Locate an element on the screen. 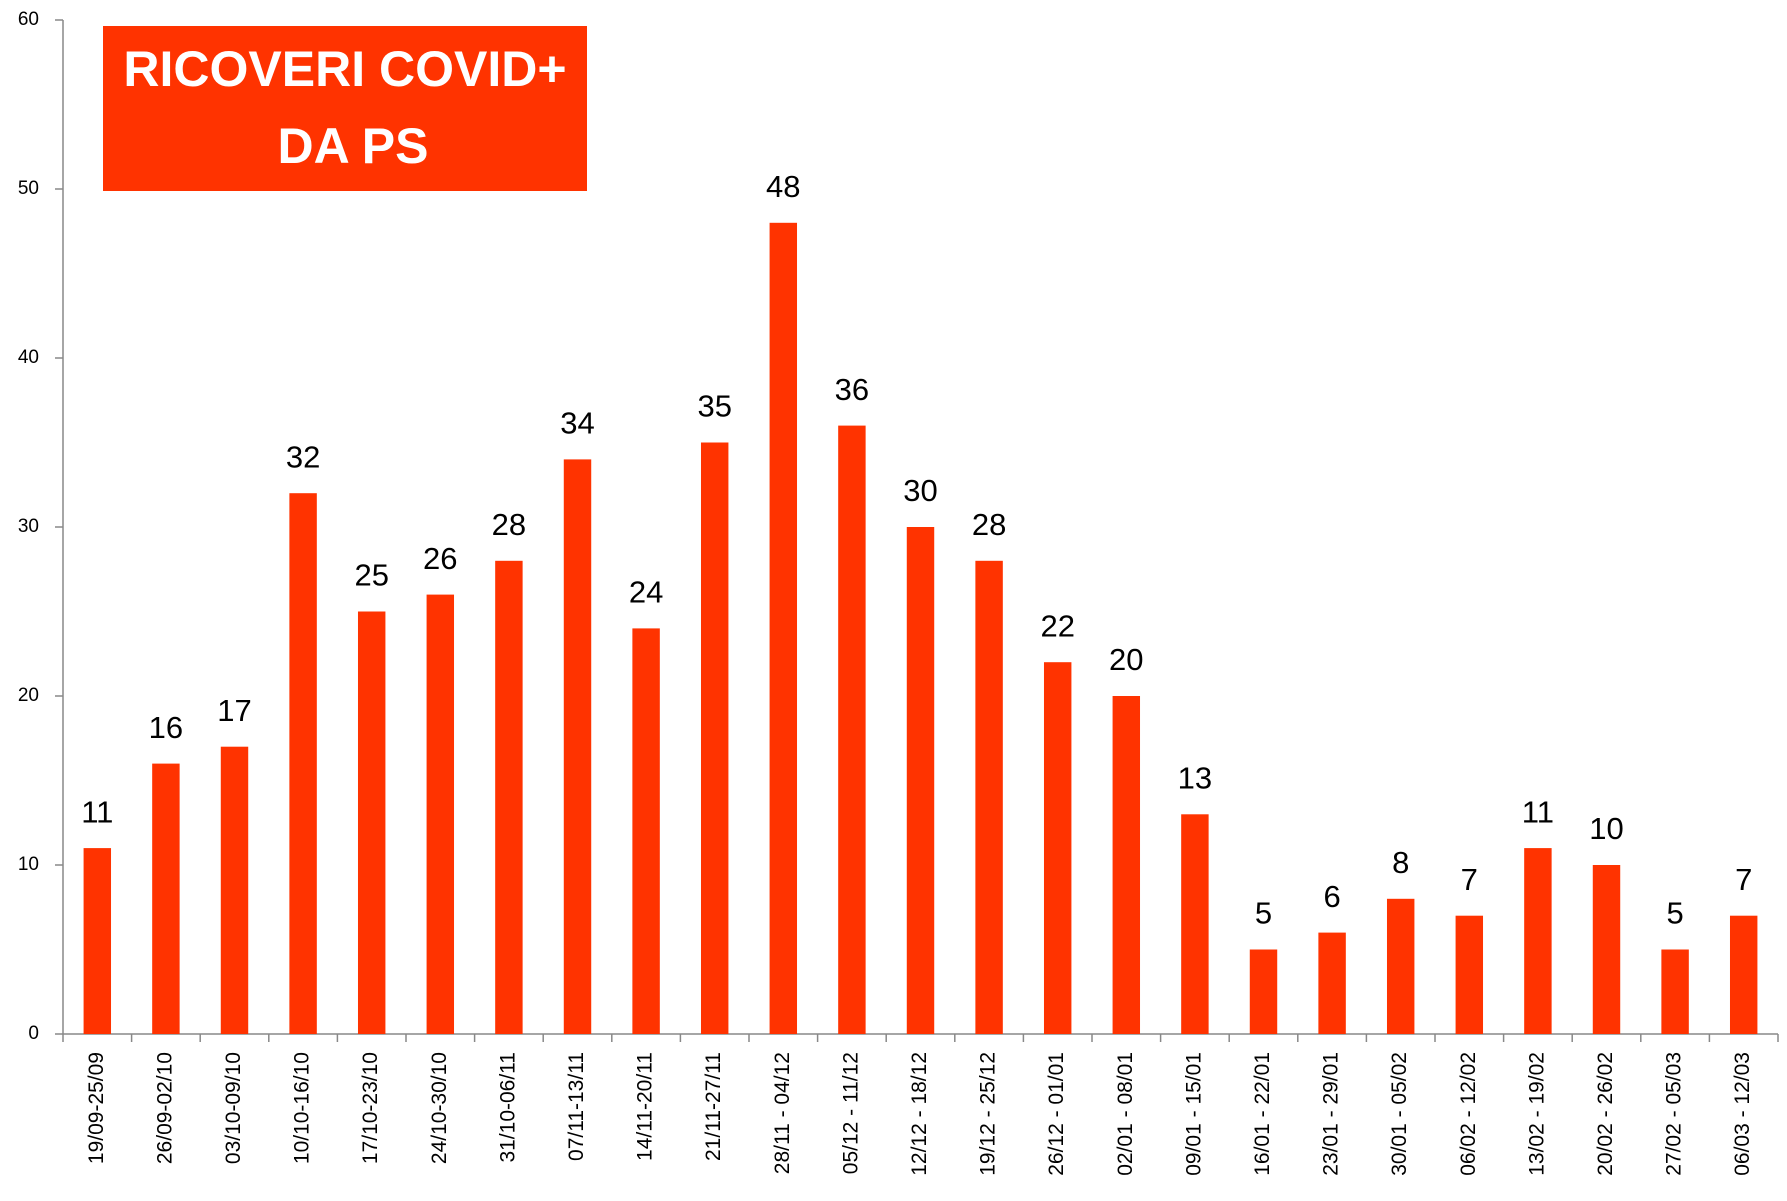 The image size is (1787, 1201). data-label: 16 is located at coordinates (166, 727).